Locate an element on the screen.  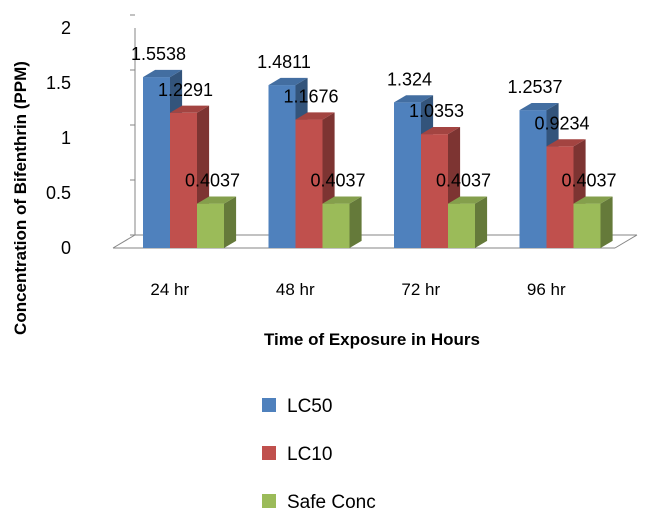
legend-label: Safe Conc is located at coordinates (331, 502).